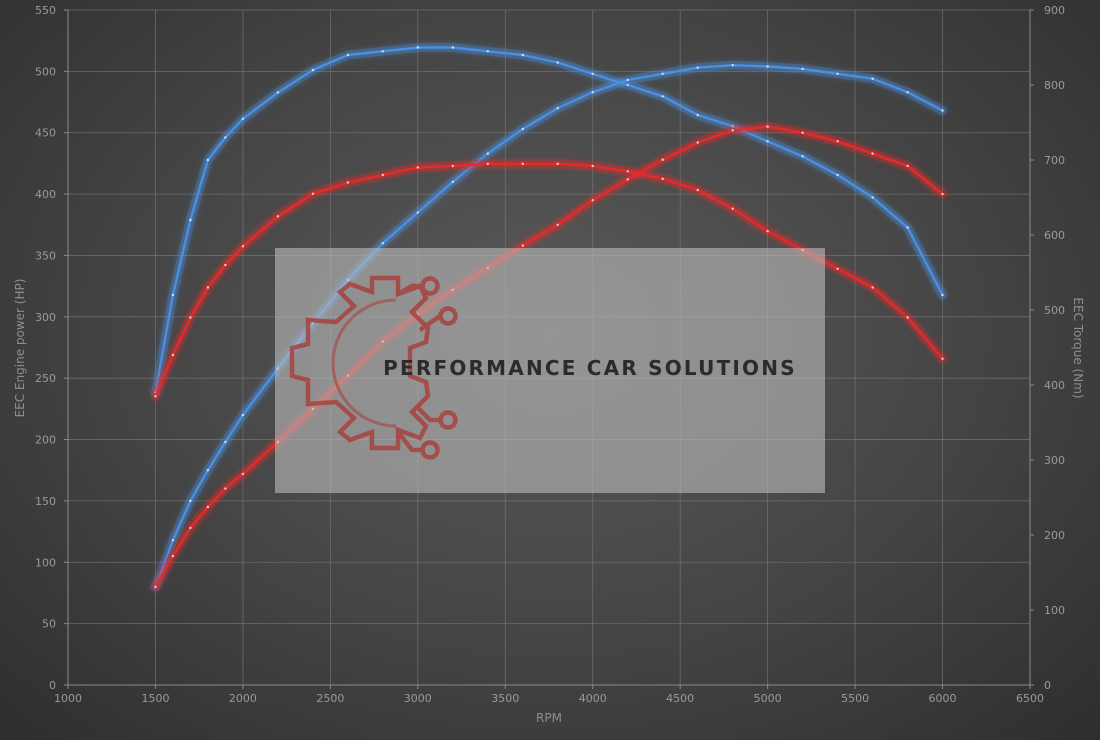 The width and height of the screenshot is (1100, 740). I want to click on y2-tick-label: 900, so click(1054, 10).